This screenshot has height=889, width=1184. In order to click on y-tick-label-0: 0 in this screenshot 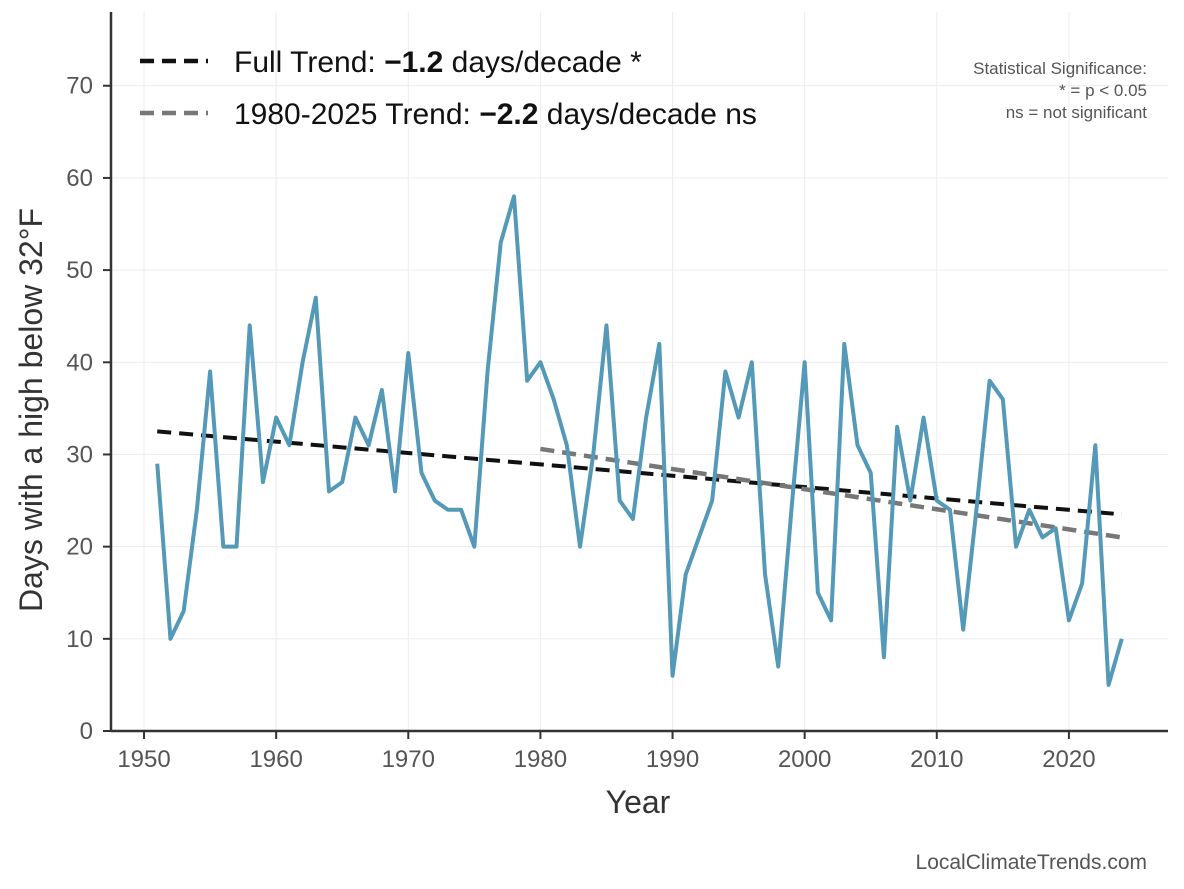, I will do `click(86, 731)`.